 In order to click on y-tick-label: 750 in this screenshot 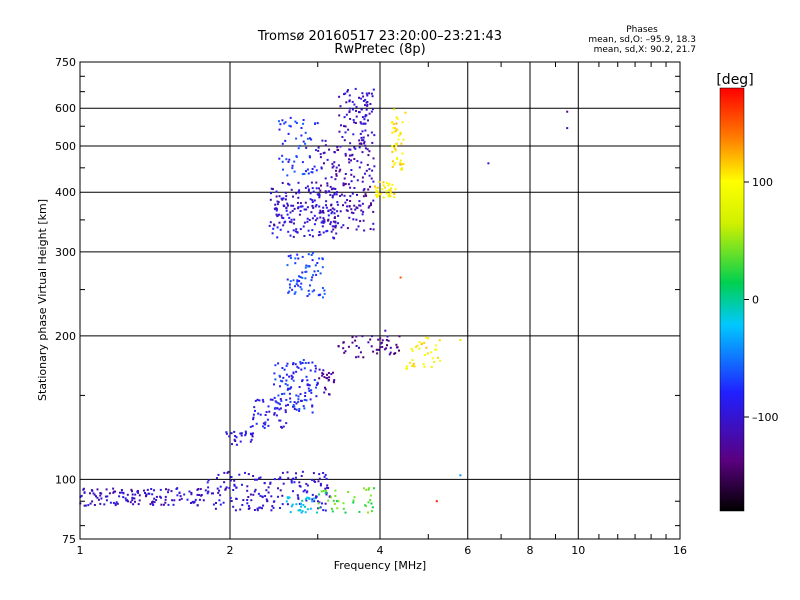, I will do `click(65, 62)`.